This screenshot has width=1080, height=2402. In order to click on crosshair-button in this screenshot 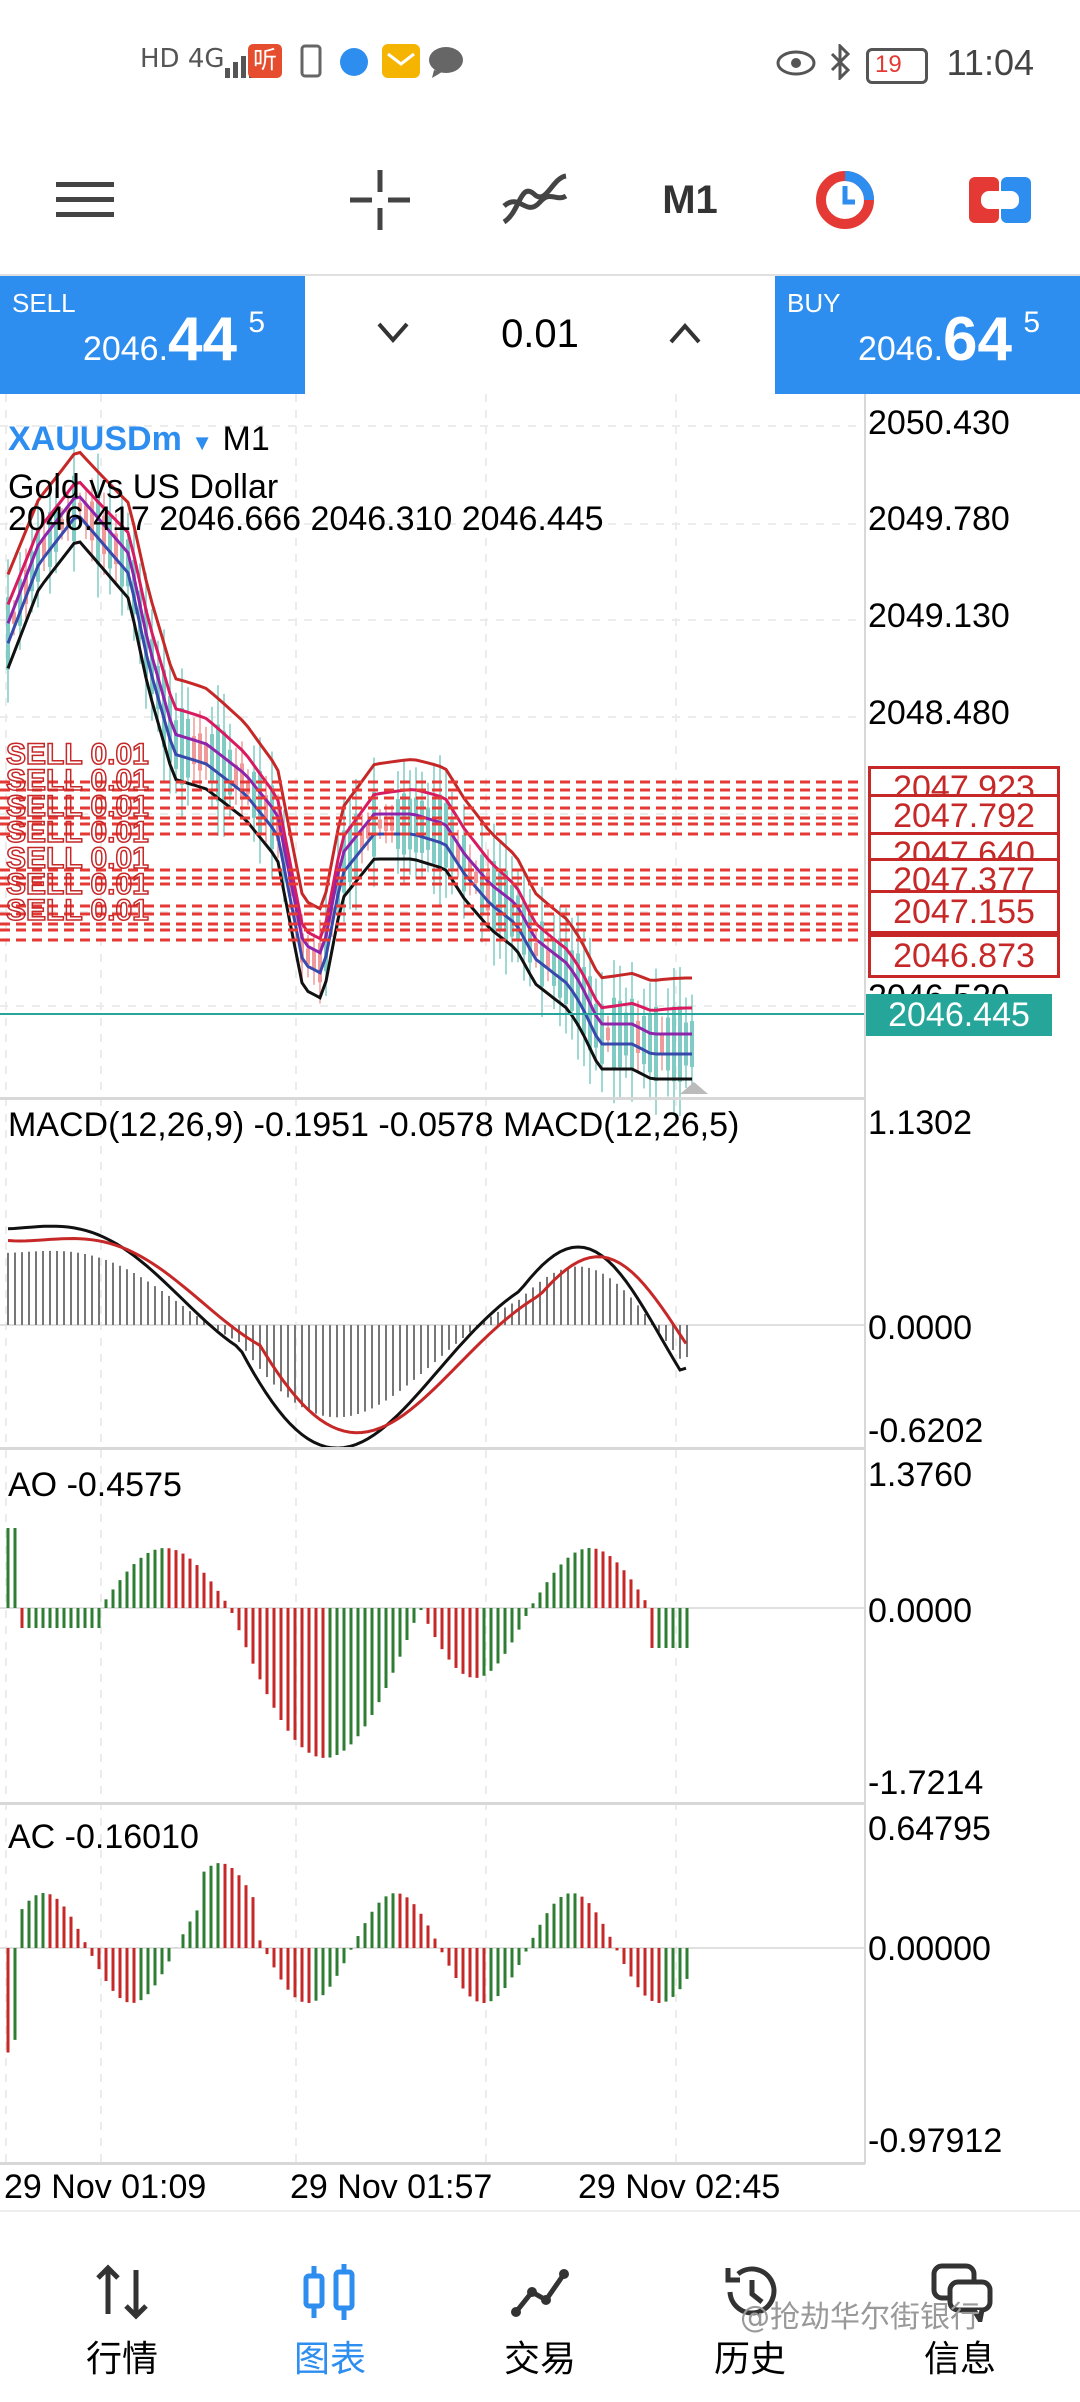, I will do `click(380, 200)`.